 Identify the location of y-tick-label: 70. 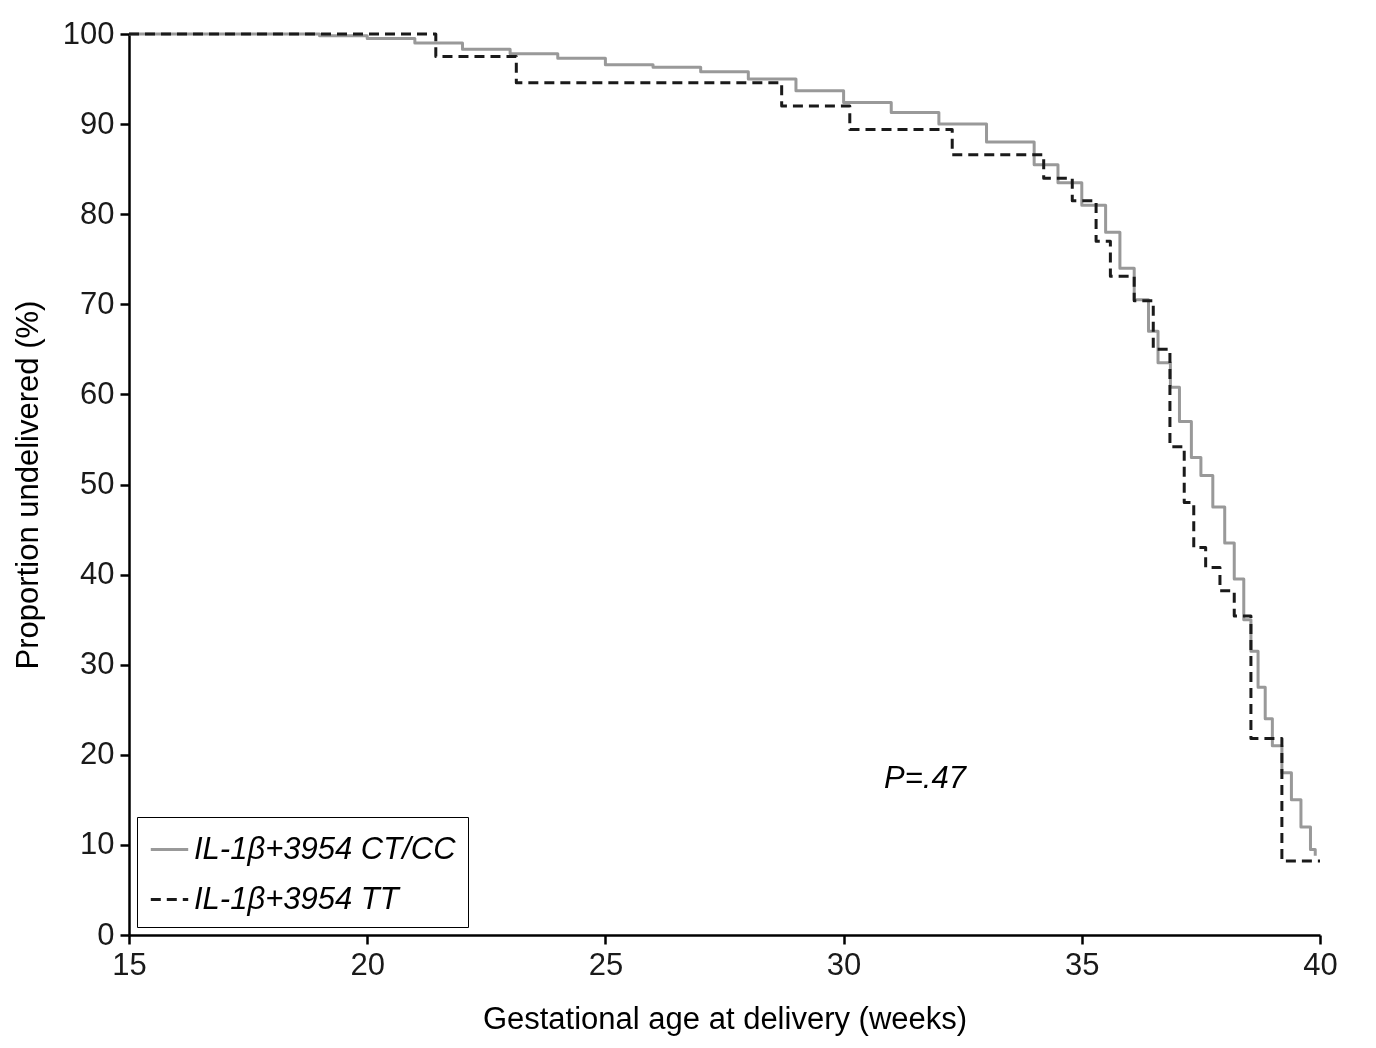
(97, 303).